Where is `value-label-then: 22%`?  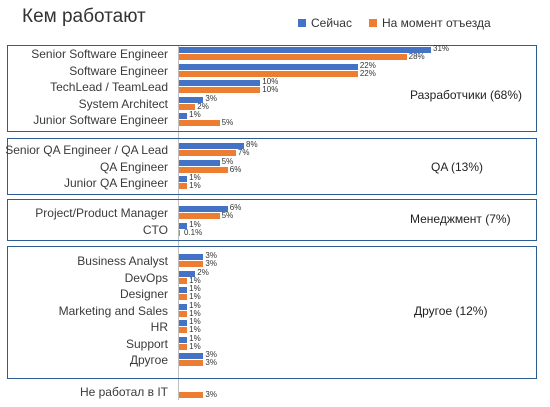
value-label-then: 22% is located at coordinates (367, 73).